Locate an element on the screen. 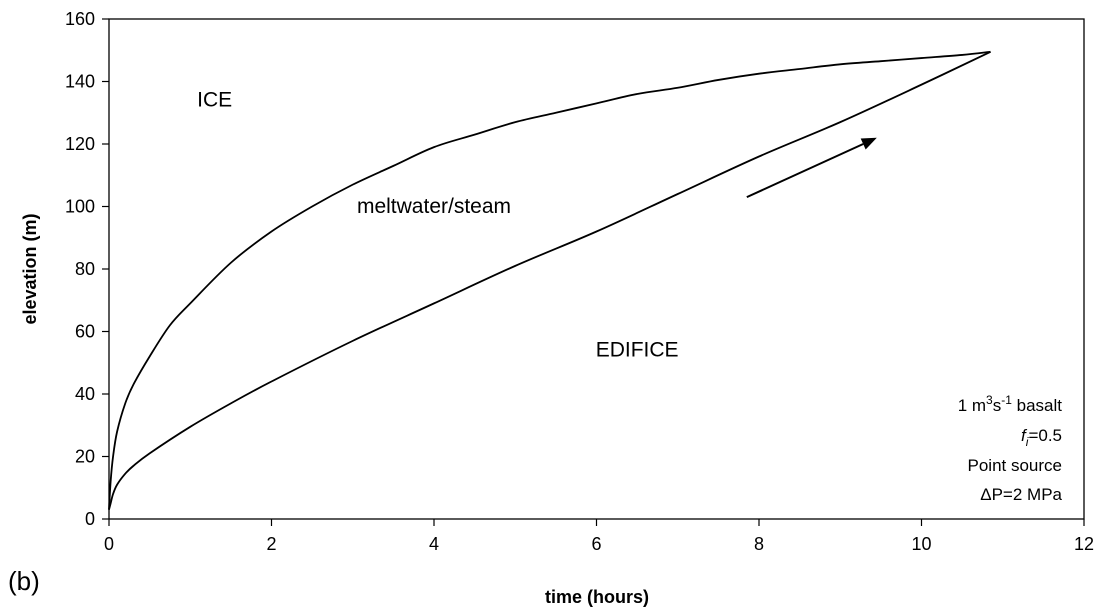 This screenshot has height=610, width=1105. x-tick-label: 0 is located at coordinates (109, 544).